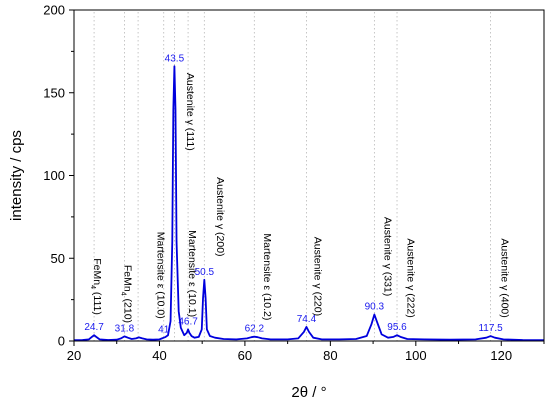 The height and width of the screenshot is (408, 550). What do you see at coordinates (318, 276) in the screenshot?
I see `anno-austenite-220: Austenite γ (220)` at bounding box center [318, 276].